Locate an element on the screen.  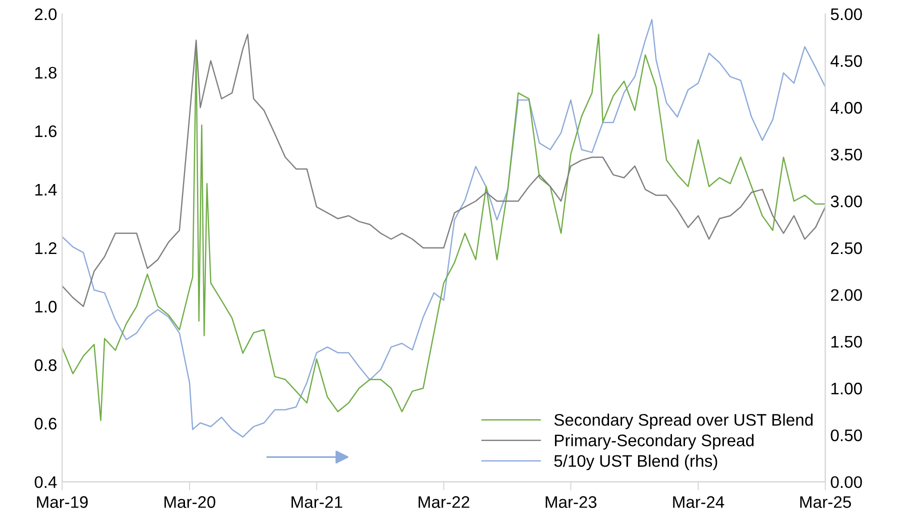
legend-label: 5/10y UST Blend (rhs) is located at coordinates (636, 462).